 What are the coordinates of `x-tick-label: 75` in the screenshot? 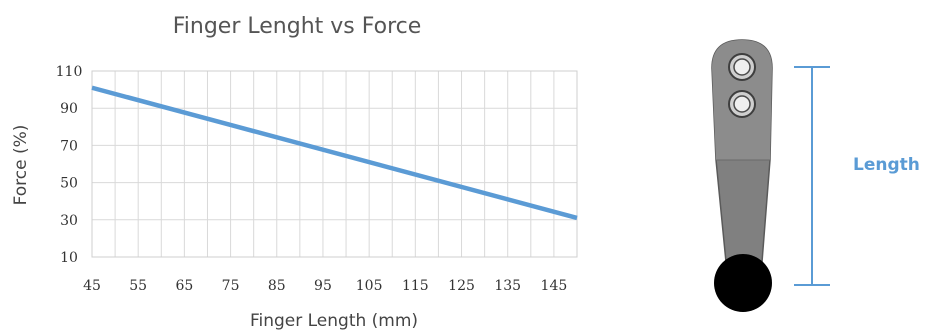 It's located at (231, 286).